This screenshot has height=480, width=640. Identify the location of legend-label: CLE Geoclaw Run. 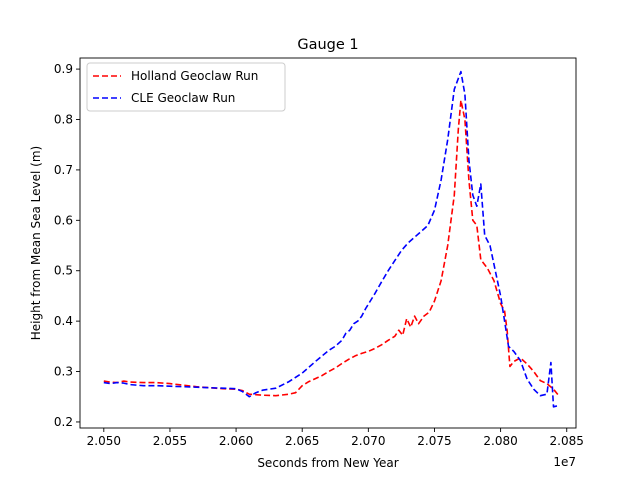
(183, 98).